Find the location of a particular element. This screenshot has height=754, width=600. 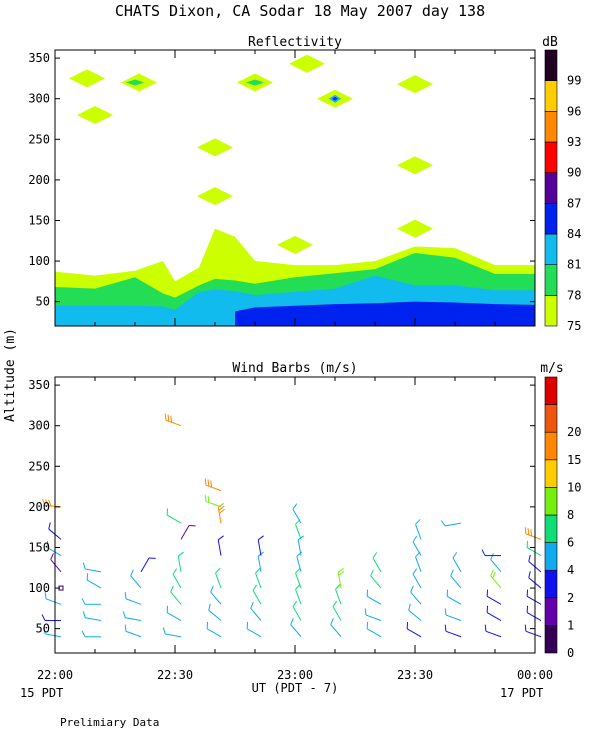

y-axis-label: Altitude (m) is located at coordinates (10, 375).